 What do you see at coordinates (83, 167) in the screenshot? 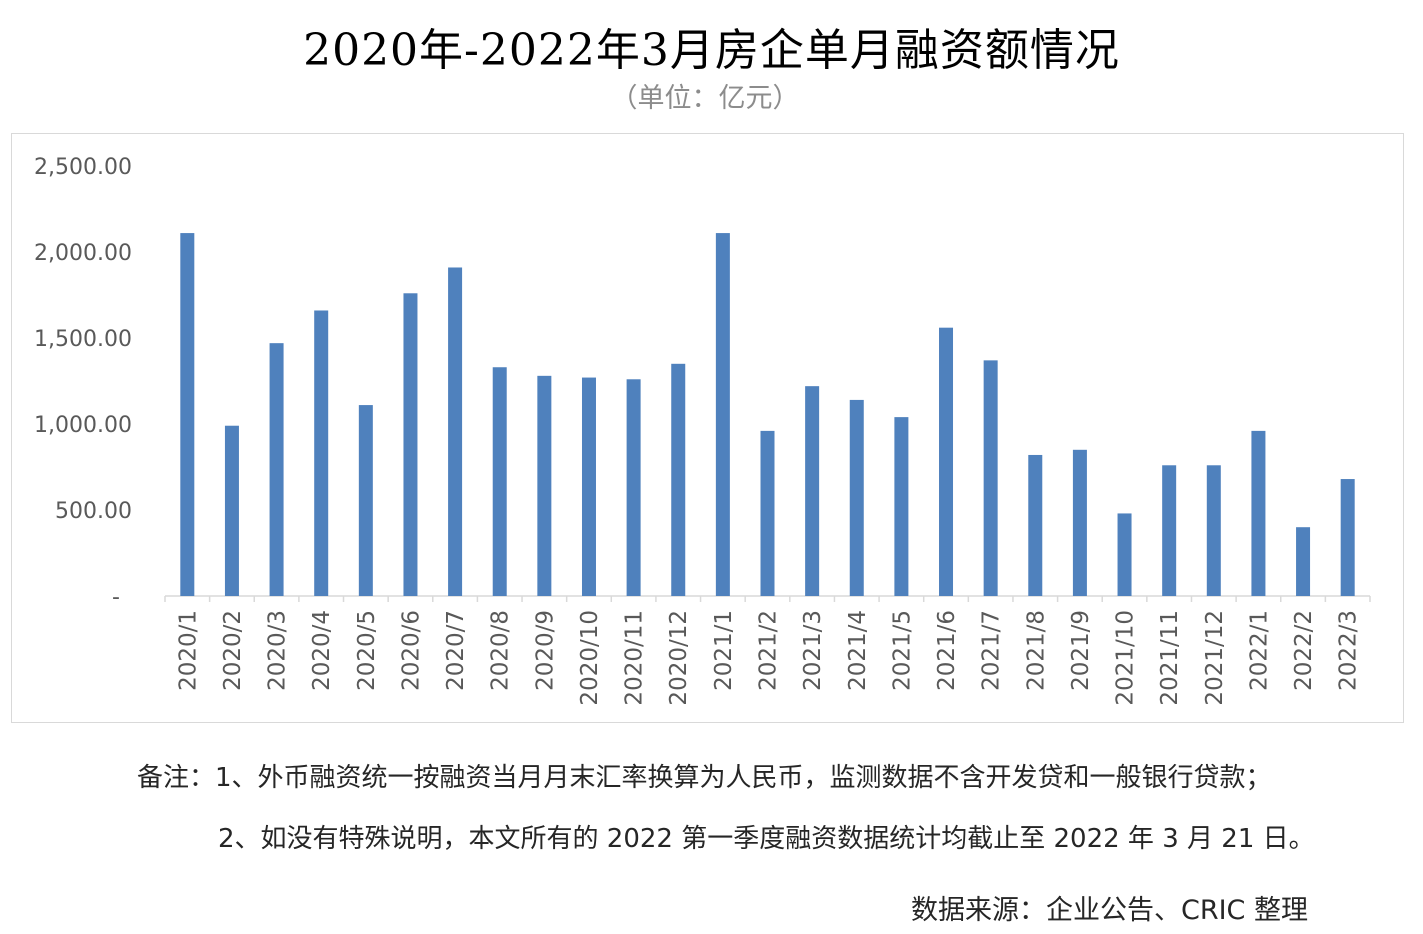
I see `y-tick-label: 2,500.00` at bounding box center [83, 167].